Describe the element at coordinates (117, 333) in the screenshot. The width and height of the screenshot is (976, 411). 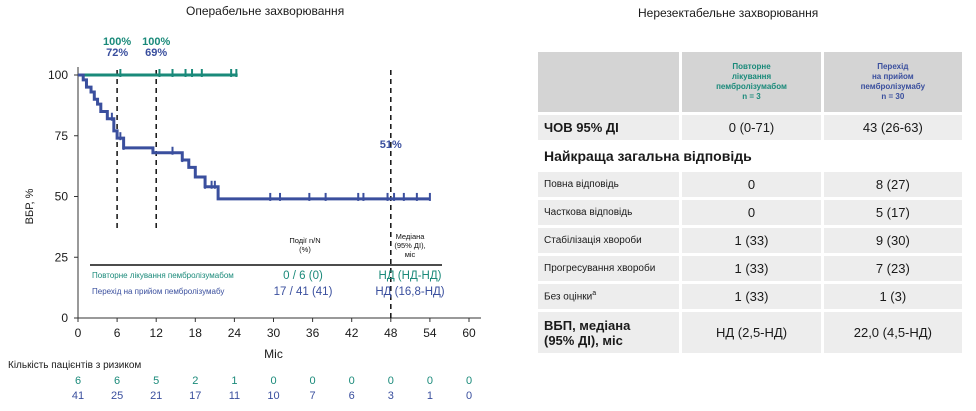
I see `x-tick-label: 6` at that location.